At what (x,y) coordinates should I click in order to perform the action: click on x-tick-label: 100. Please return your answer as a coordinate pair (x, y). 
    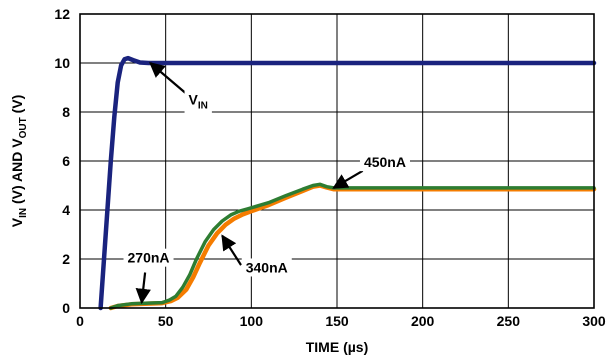
    Looking at the image, I should click on (252, 321).